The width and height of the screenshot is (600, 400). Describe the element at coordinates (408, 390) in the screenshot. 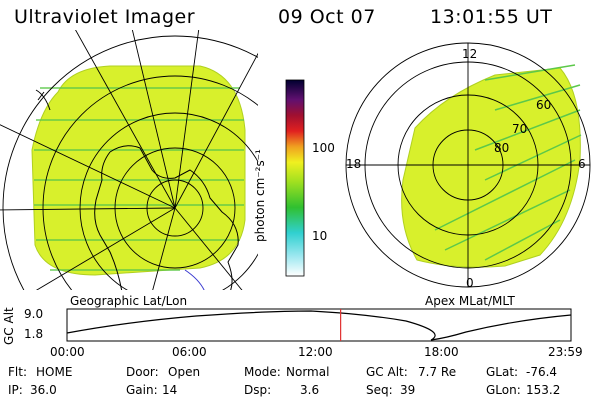

I see `seq-value: 39` at that location.